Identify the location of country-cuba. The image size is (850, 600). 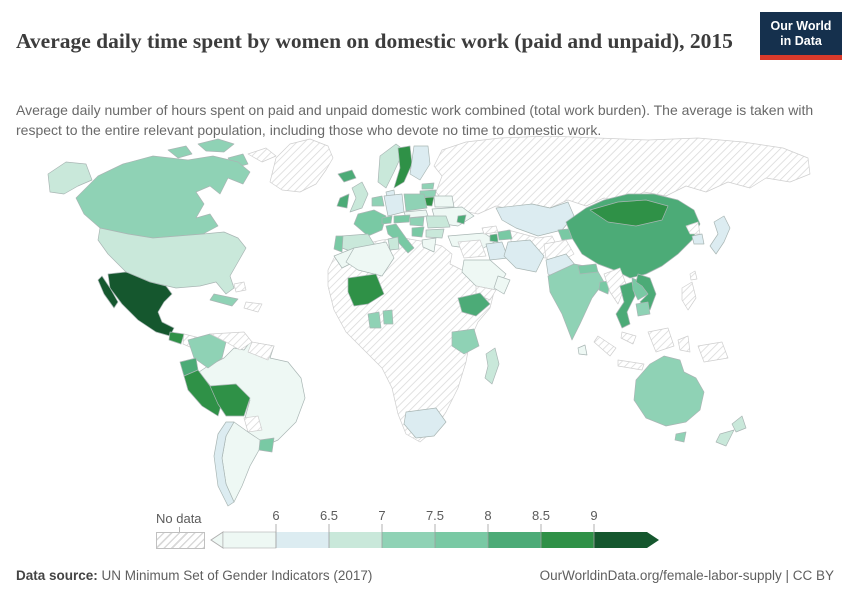
(224, 300).